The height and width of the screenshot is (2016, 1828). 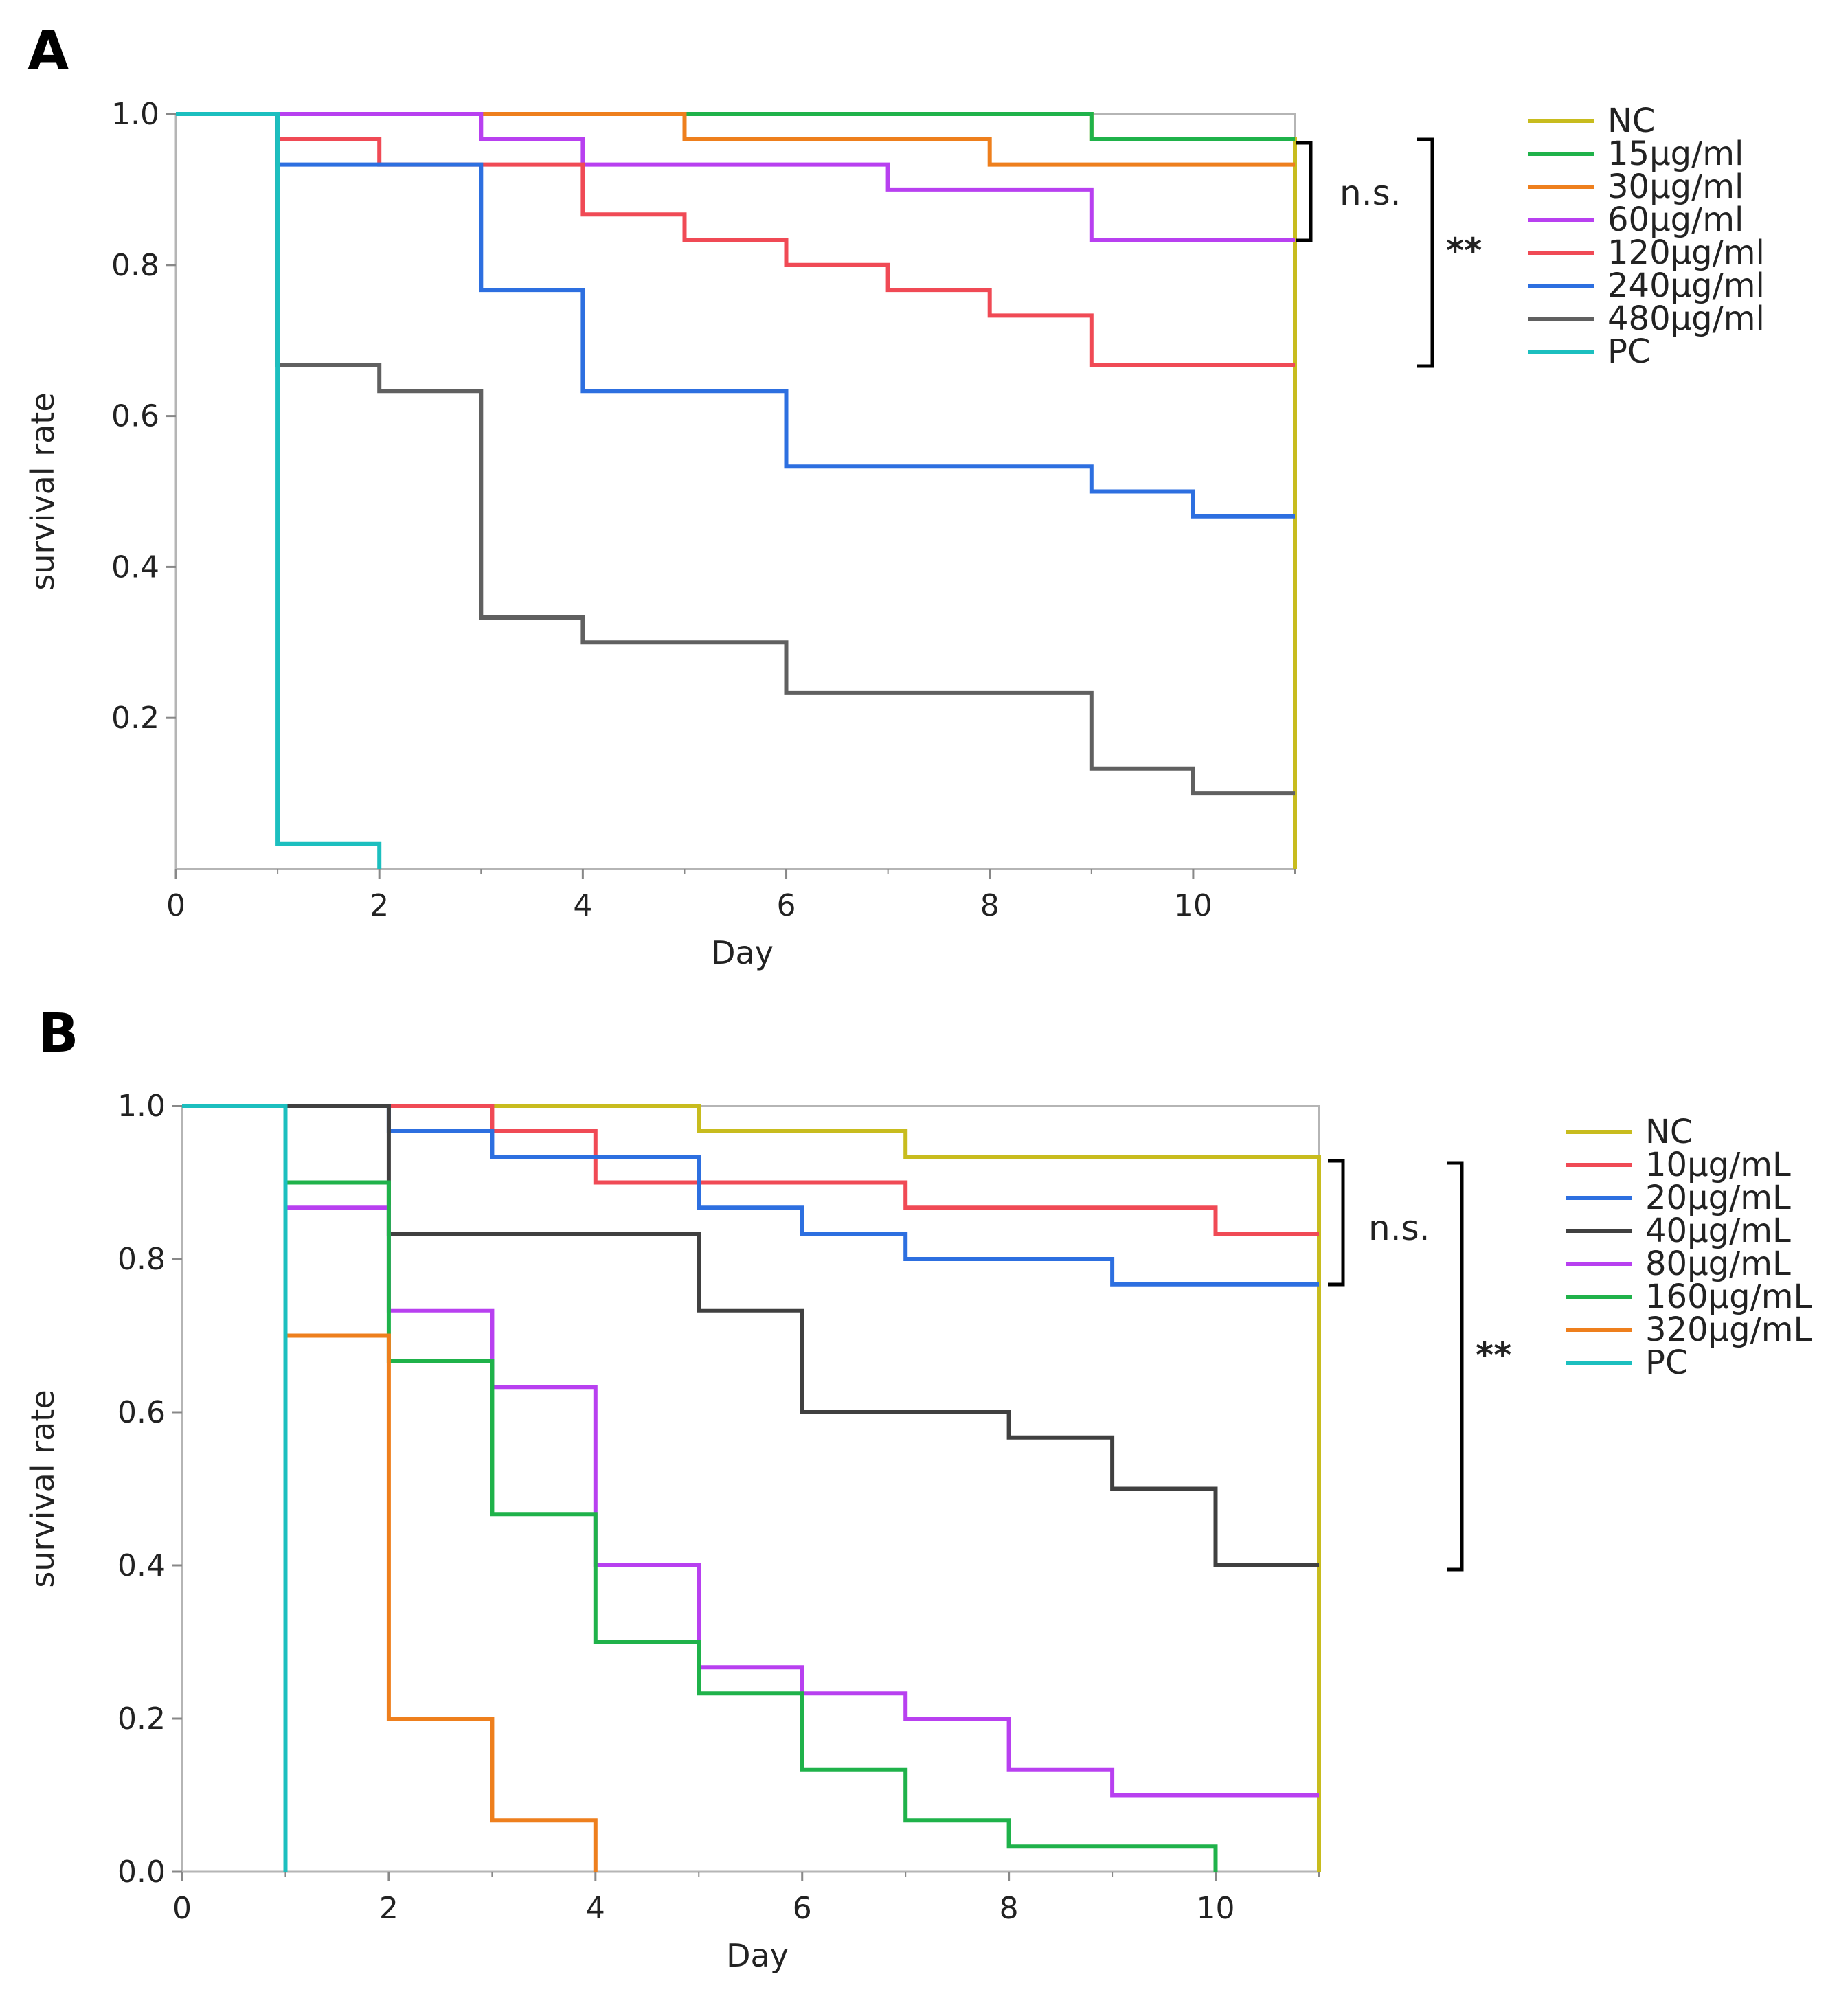 What do you see at coordinates (1728, 1297) in the screenshot?
I see `legend-label-160ug-ml: 160μg/mL` at bounding box center [1728, 1297].